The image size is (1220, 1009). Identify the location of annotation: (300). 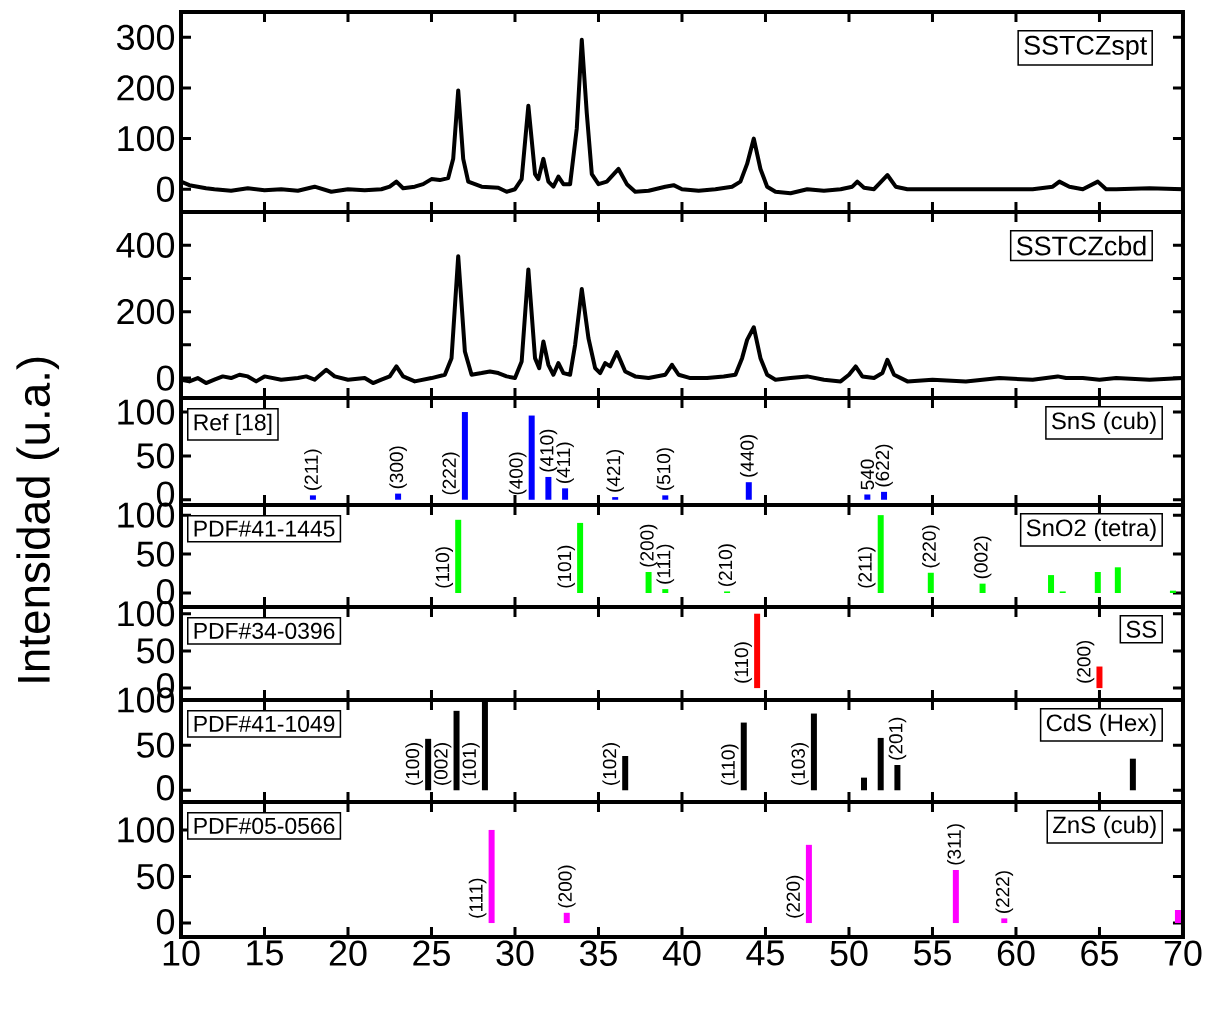
(398, 467).